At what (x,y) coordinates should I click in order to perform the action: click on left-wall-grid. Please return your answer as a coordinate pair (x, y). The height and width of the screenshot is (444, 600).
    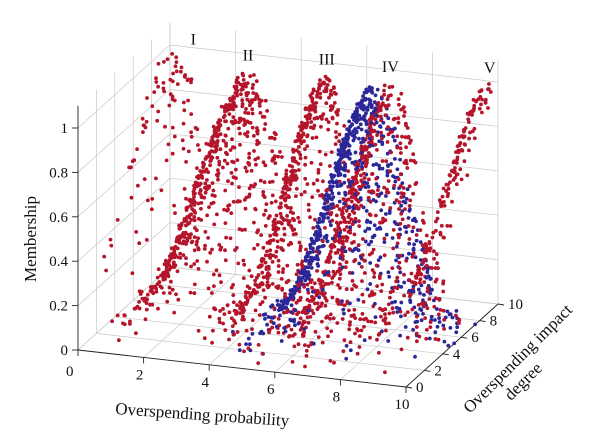
    Looking at the image, I should click on (124, 86).